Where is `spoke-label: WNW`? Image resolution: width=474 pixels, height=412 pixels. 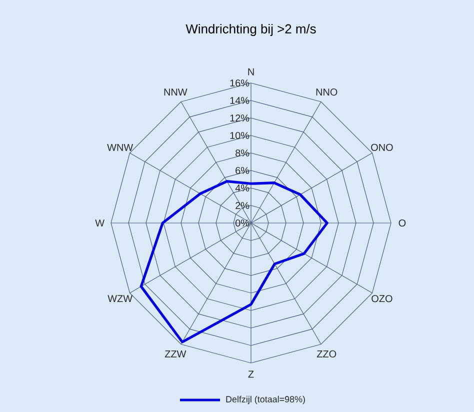
spoke-label: WNW is located at coordinates (120, 147).